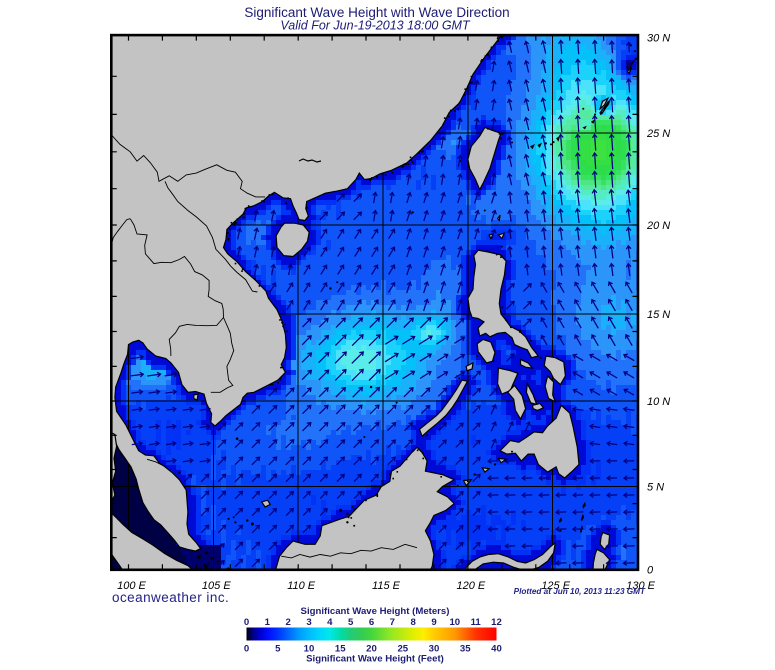 The width and height of the screenshot is (775, 670). Describe the element at coordinates (386, 586) in the screenshot. I see `svg-text: 115 E` at that location.